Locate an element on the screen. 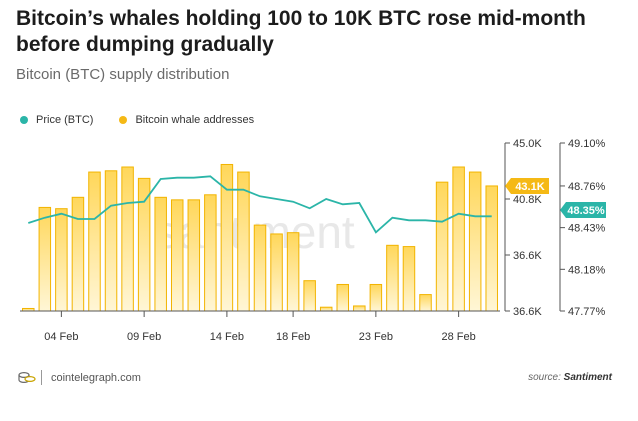  bar-05-feb is located at coordinates (78, 254).